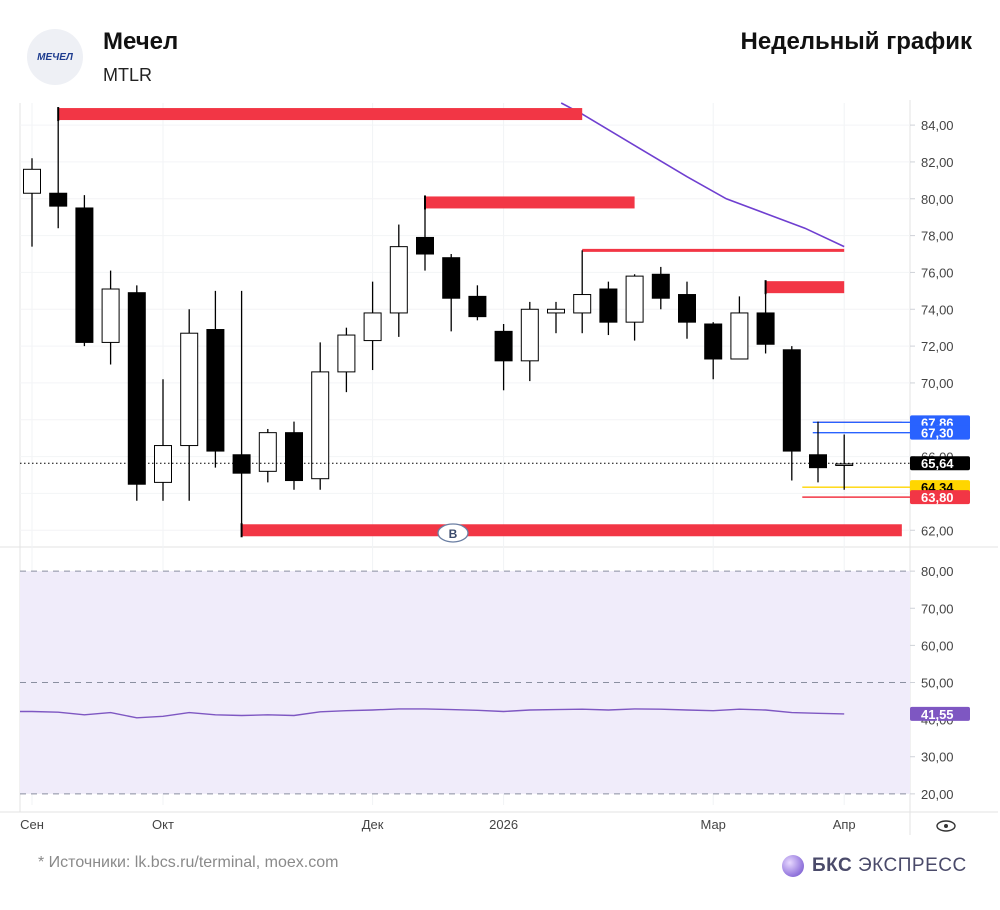 This screenshot has width=1000, height=910. I want to click on price-label-text: 67,30, so click(937, 433).